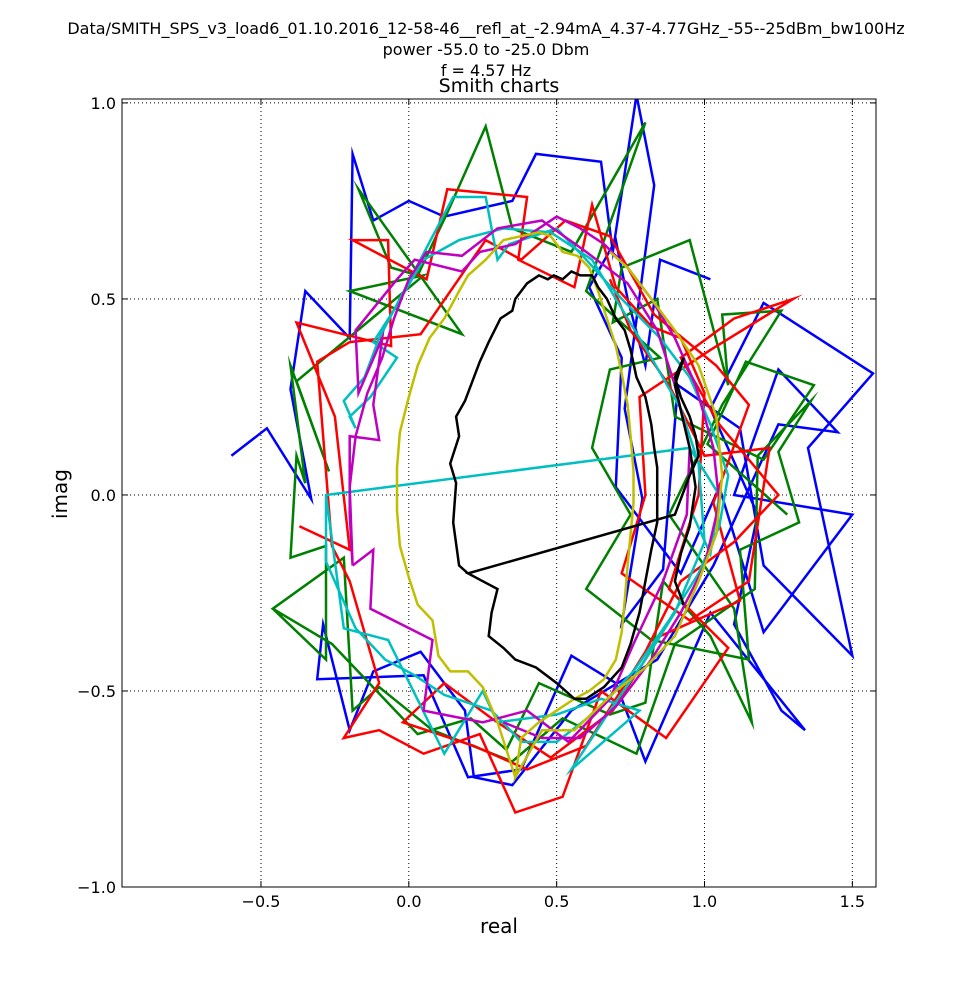 The width and height of the screenshot is (972, 985). What do you see at coordinates (103, 103) in the screenshot?
I see `y-tick-label: 1.0` at bounding box center [103, 103].